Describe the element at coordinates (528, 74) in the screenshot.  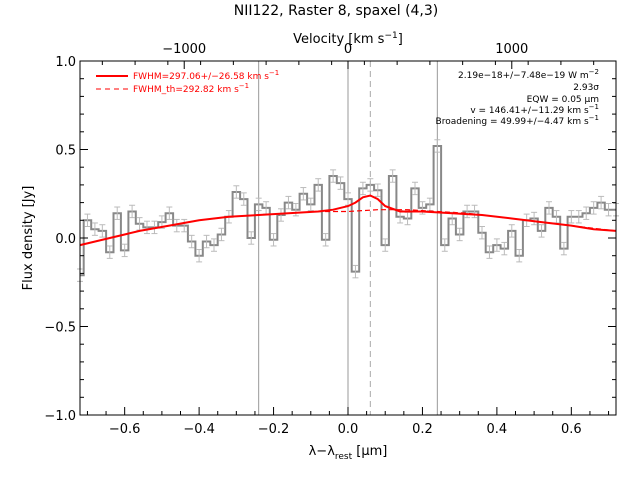
I see `annotation-flux: 2.19e−18+/−7.48e−19 W m−2` at that location.